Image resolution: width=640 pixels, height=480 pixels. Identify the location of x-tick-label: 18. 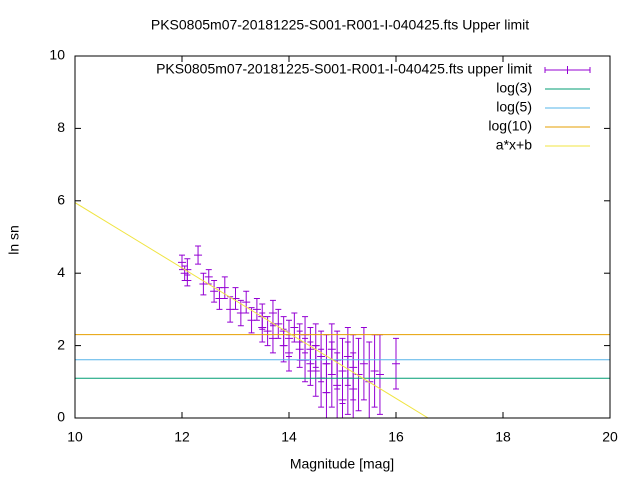
(503, 437).